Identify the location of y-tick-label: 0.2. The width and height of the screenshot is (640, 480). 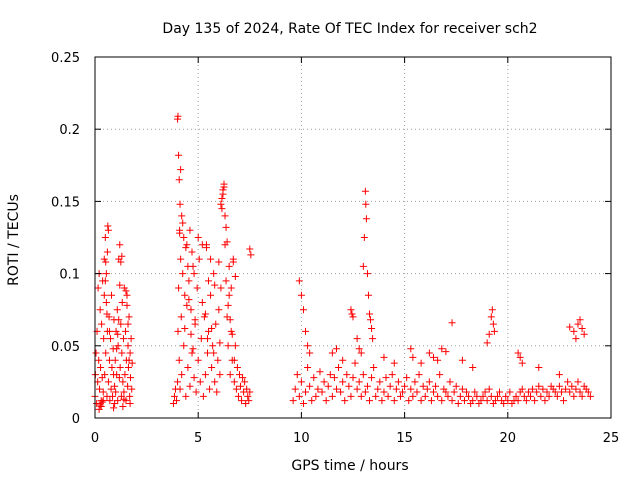
(69, 130).